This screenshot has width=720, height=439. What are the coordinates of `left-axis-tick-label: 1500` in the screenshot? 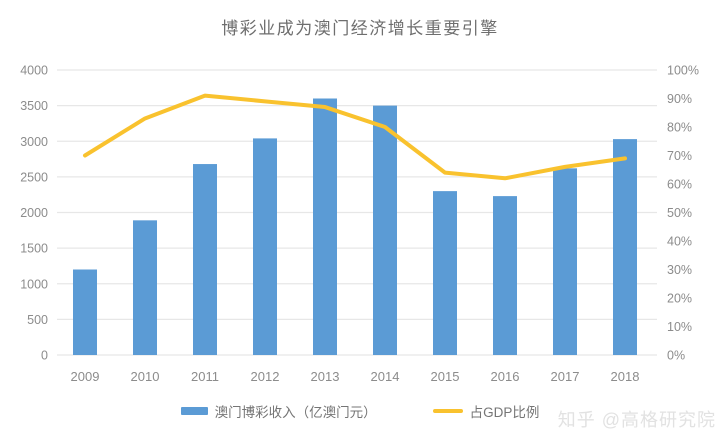 It's located at (34, 249).